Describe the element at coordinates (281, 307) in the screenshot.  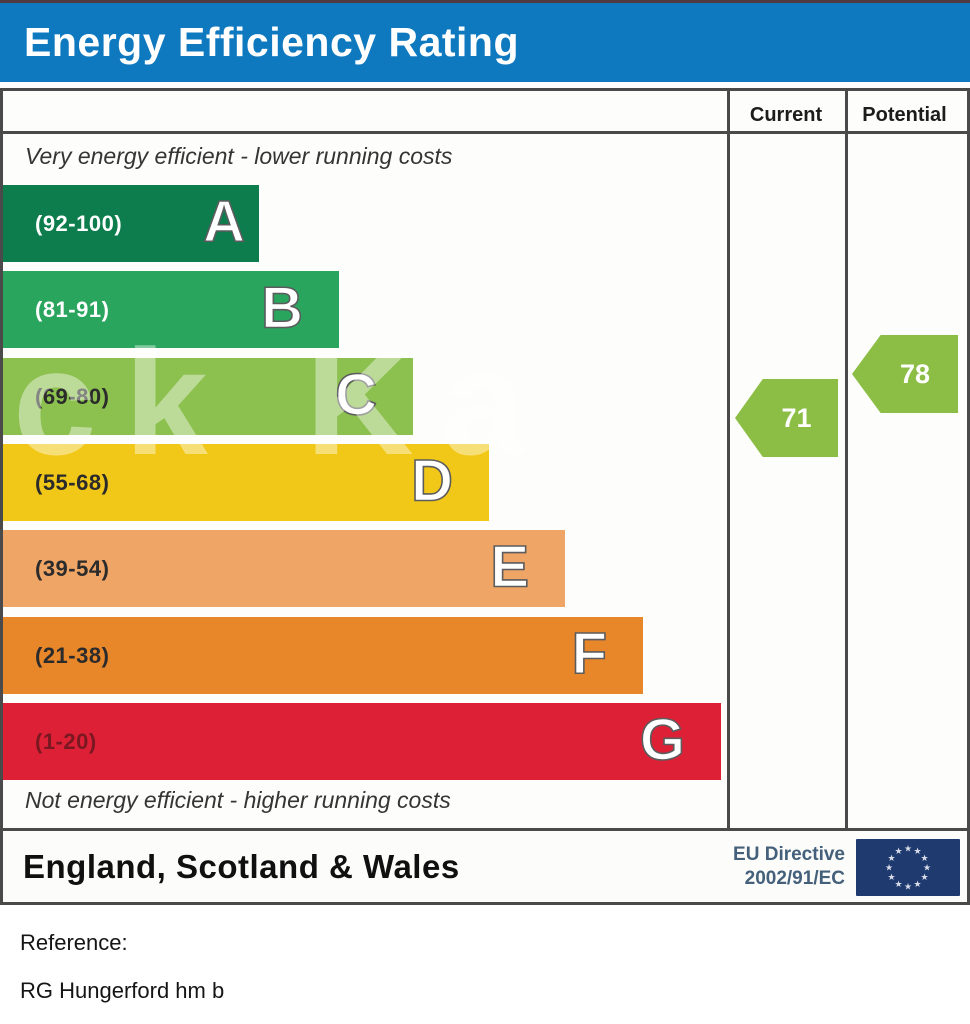
I see `band-letter: B` at that location.